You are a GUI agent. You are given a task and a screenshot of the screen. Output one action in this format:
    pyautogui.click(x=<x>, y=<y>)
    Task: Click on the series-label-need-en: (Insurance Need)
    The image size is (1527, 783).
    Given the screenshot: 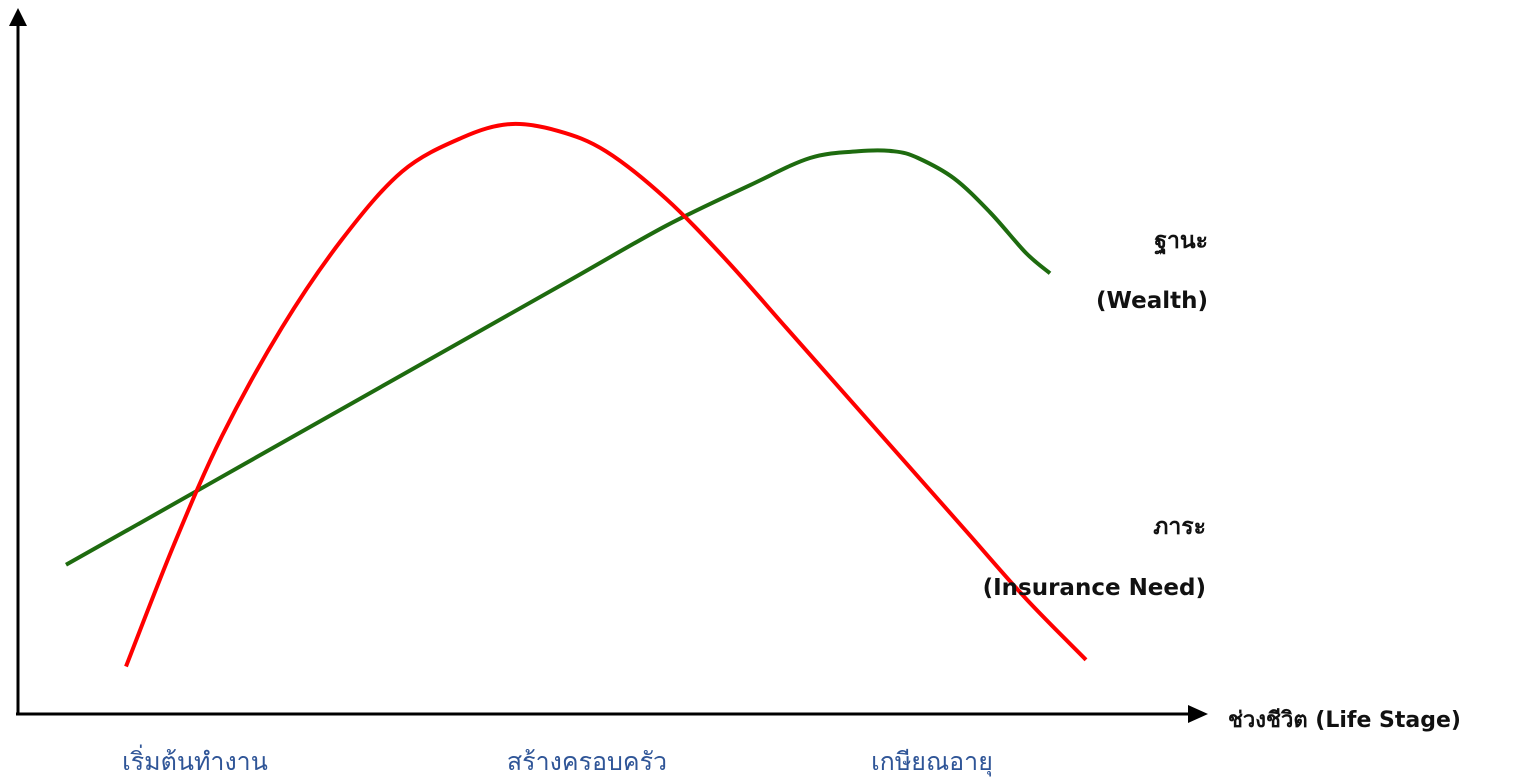 What is the action you would take?
    pyautogui.click(x=1094, y=588)
    